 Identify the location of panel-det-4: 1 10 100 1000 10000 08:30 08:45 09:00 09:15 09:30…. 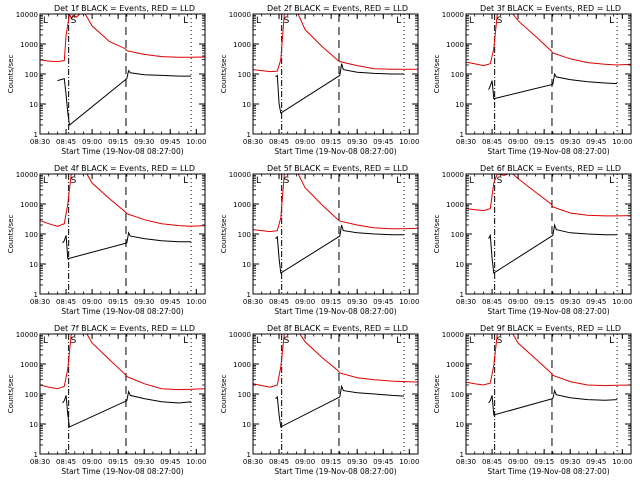
(106, 240).